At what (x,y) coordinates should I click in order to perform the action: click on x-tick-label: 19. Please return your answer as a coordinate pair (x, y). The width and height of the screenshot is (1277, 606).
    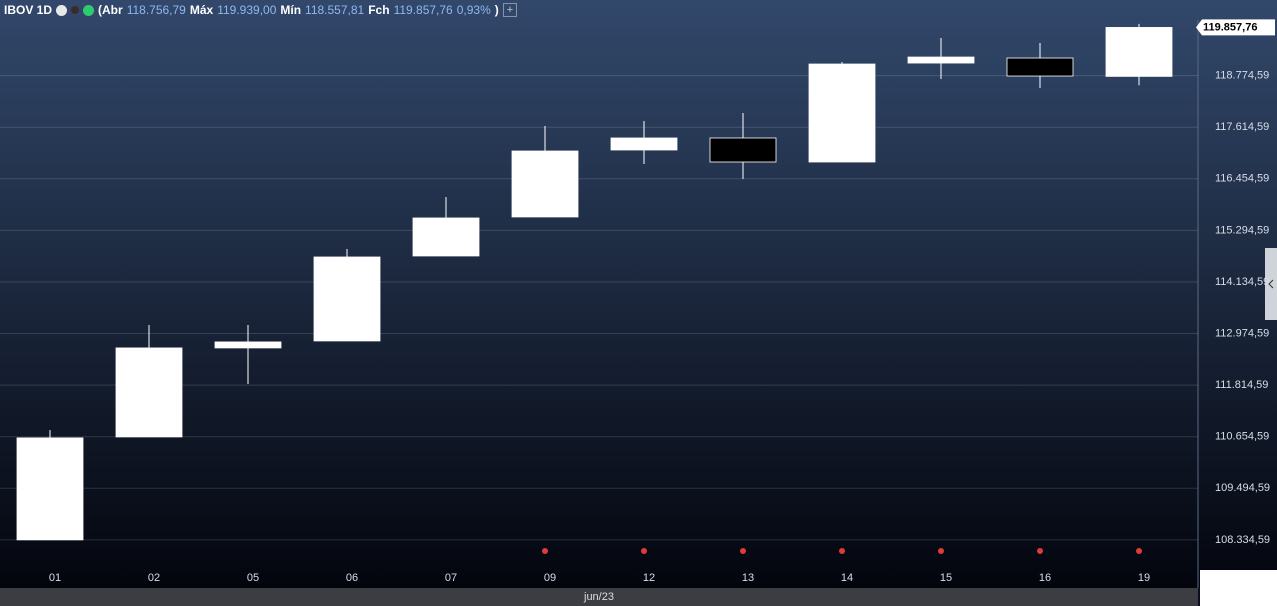
    Looking at the image, I should click on (1144, 578).